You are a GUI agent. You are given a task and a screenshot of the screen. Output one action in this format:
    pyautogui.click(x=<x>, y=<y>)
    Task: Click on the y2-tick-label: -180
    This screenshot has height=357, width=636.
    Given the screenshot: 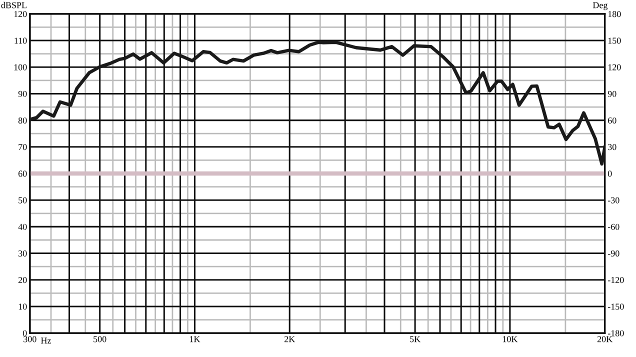 What is the action you would take?
    pyautogui.click(x=616, y=333)
    